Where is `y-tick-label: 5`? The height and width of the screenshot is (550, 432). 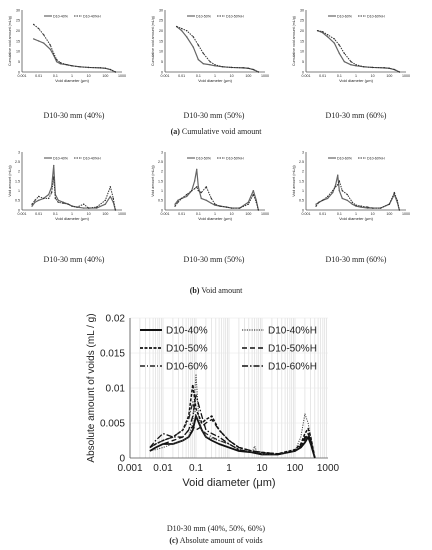 y-tick-label: 5 is located at coordinates (162, 62).